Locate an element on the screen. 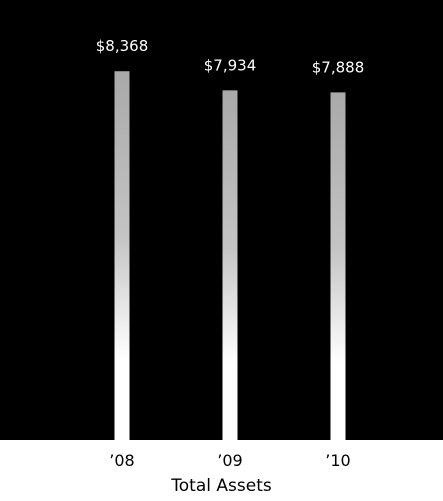 The height and width of the screenshot is (501, 443). tick-label-0: ’08 is located at coordinates (121, 460).